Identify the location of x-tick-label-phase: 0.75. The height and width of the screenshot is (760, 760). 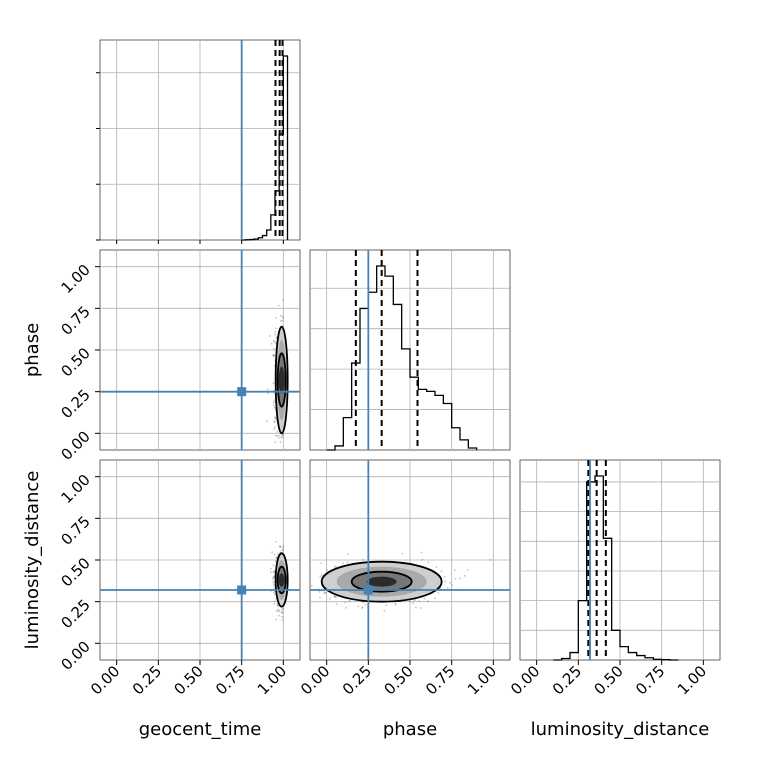
(440, 680).